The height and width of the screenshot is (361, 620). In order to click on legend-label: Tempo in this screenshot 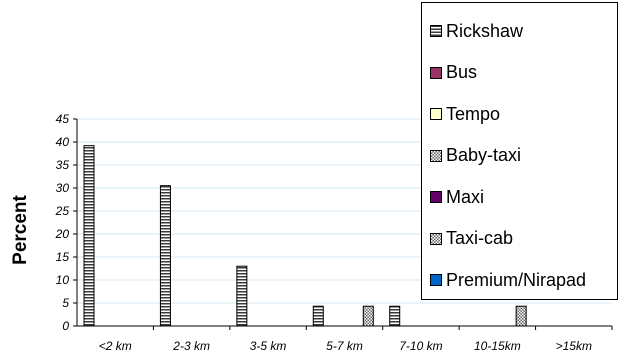, I will do `click(473, 113)`.